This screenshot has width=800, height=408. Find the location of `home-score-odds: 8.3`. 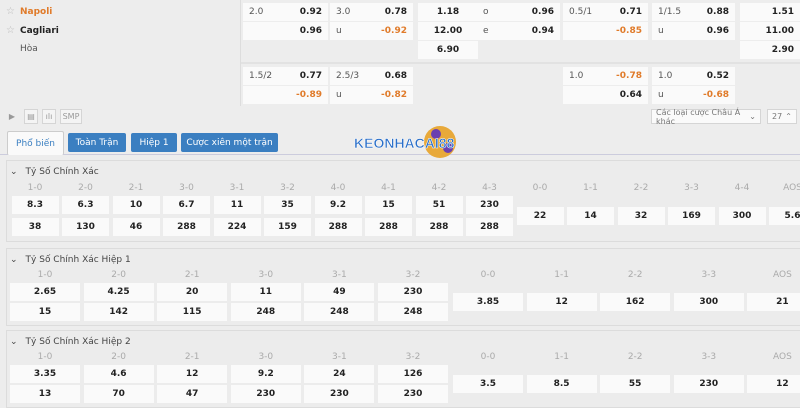

home-score-odds: 8.3 is located at coordinates (35, 205).